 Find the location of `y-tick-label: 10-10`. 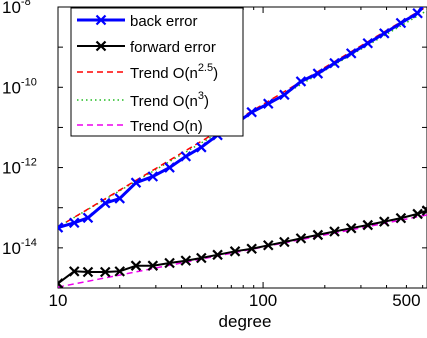

y-tick-label: 10-10 is located at coordinates (19, 86).